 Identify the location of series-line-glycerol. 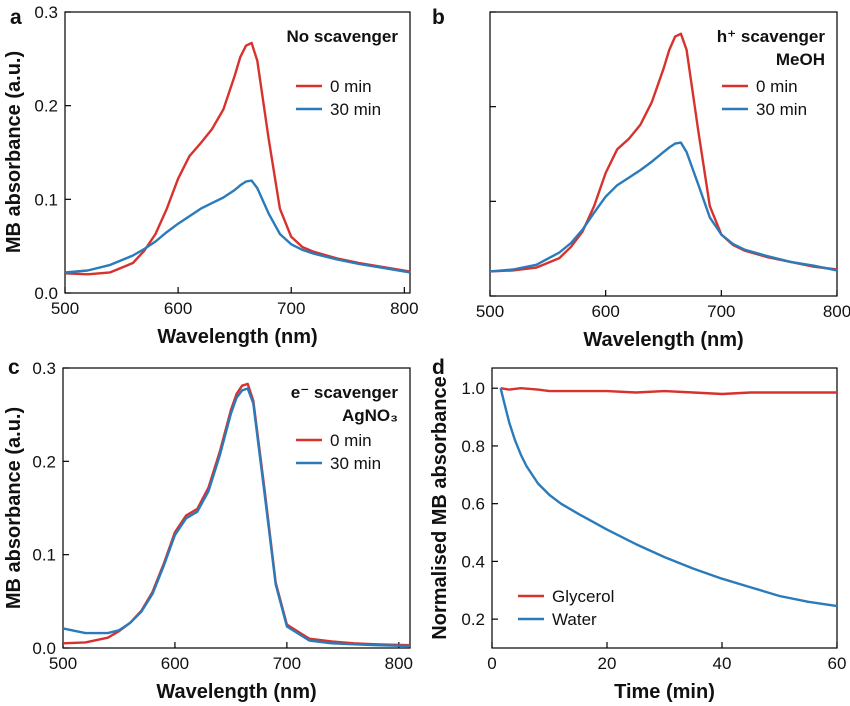
(668, 391).